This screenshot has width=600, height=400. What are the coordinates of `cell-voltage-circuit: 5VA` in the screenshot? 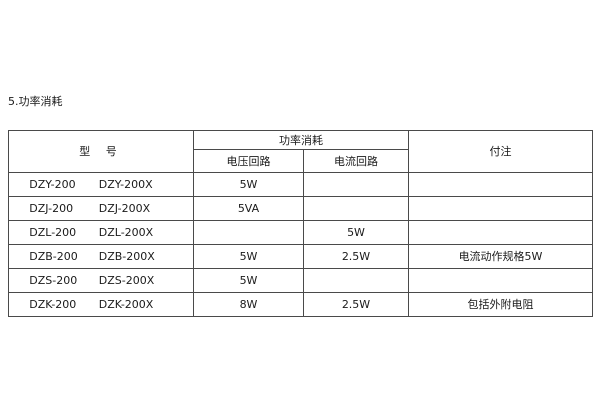 It's located at (248, 208).